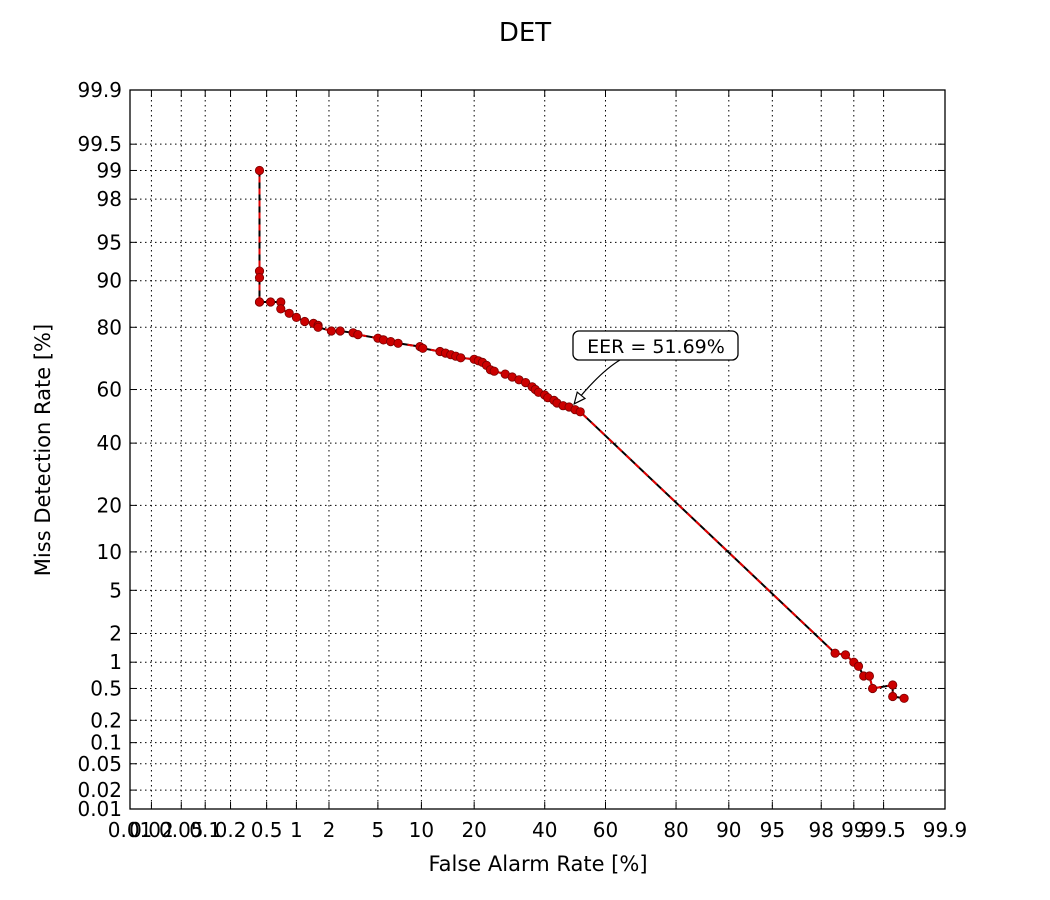 The width and height of the screenshot is (1050, 900). Describe the element at coordinates (109, 390) in the screenshot. I see `y-tick-label: 60` at that location.